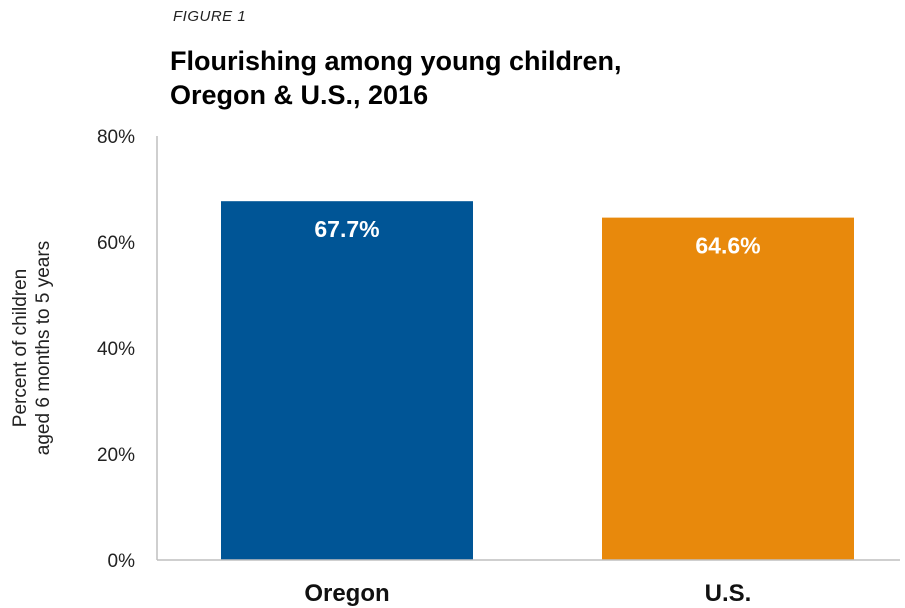 The height and width of the screenshot is (608, 905). I want to click on y-tick-label: 80%, so click(116, 137).